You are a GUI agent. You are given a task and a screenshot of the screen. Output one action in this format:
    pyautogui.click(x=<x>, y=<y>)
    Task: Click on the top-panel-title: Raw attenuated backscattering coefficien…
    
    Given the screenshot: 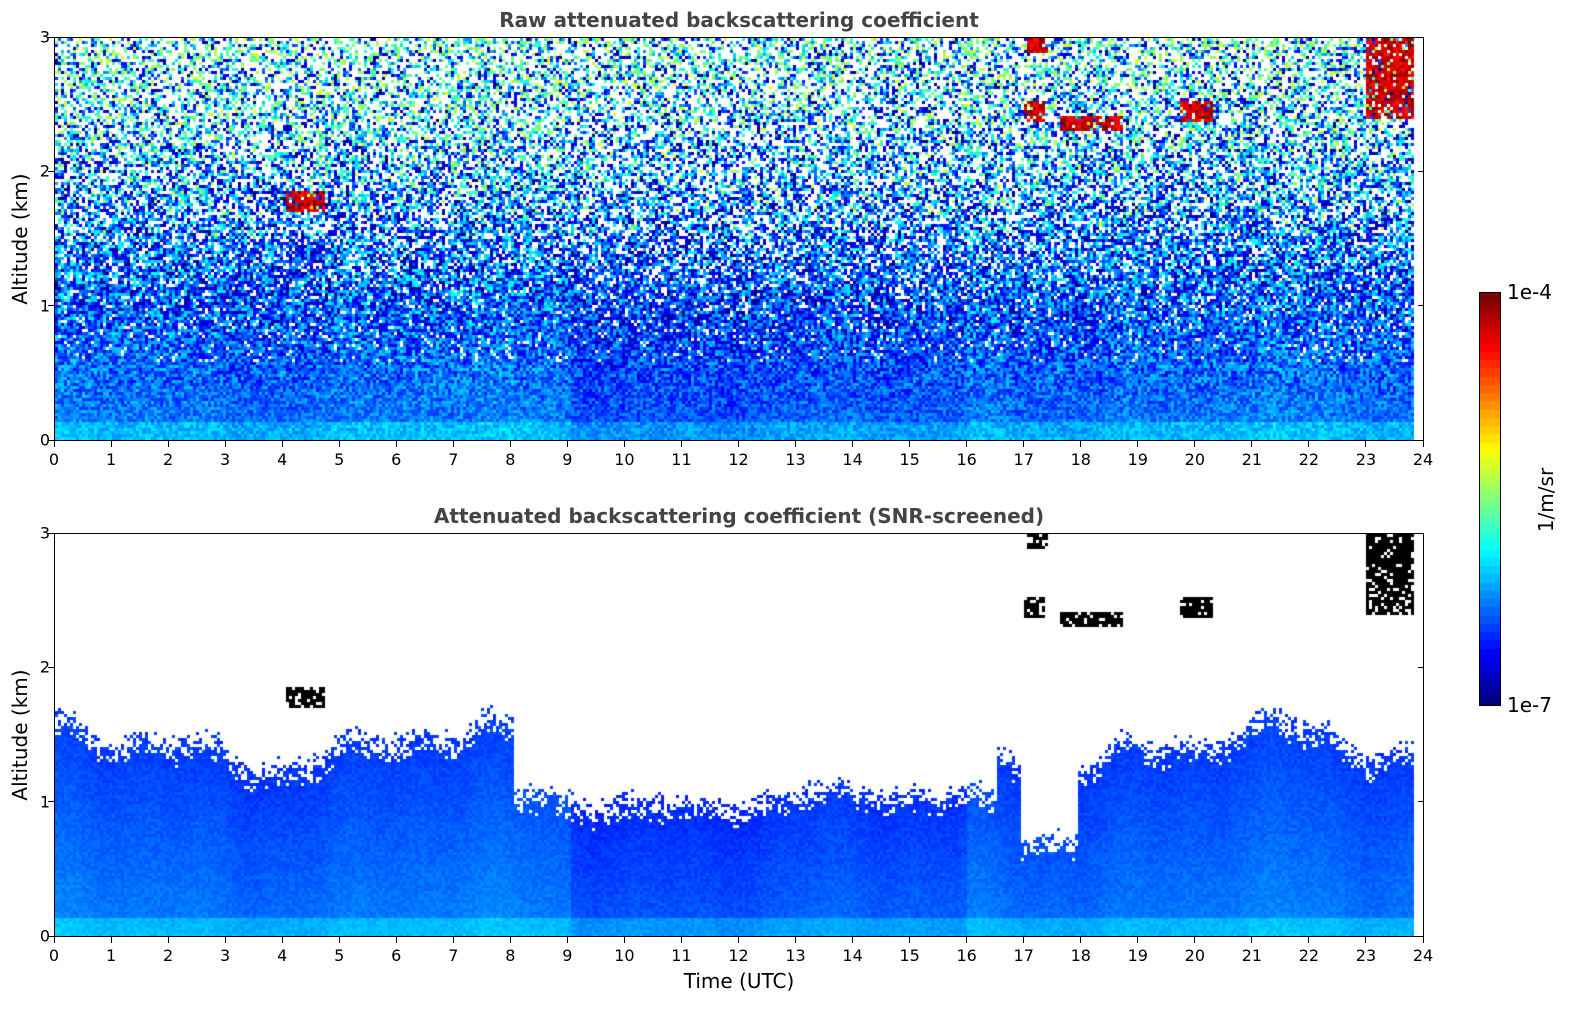 What is the action you would take?
    pyautogui.click(x=739, y=20)
    